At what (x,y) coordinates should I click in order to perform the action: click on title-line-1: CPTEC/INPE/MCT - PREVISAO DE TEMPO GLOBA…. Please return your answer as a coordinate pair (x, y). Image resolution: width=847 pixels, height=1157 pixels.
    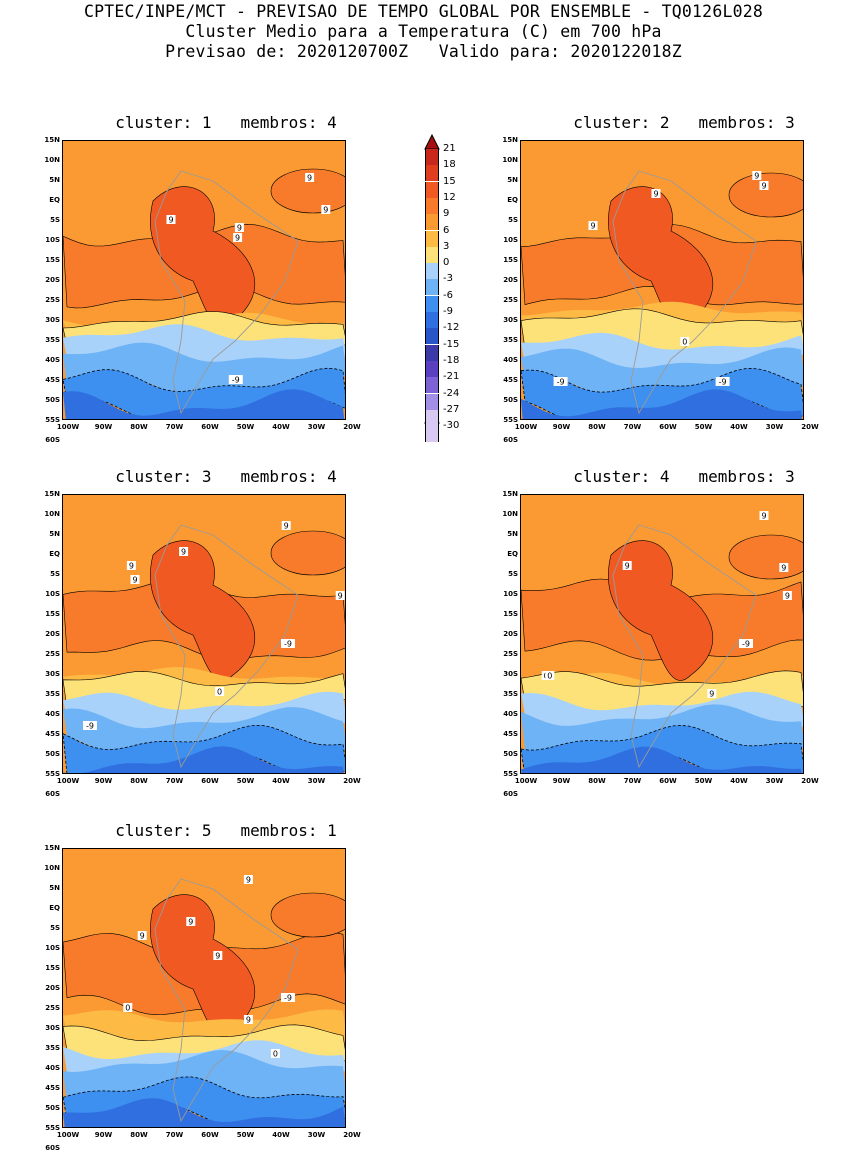
    Looking at the image, I should click on (423, 11).